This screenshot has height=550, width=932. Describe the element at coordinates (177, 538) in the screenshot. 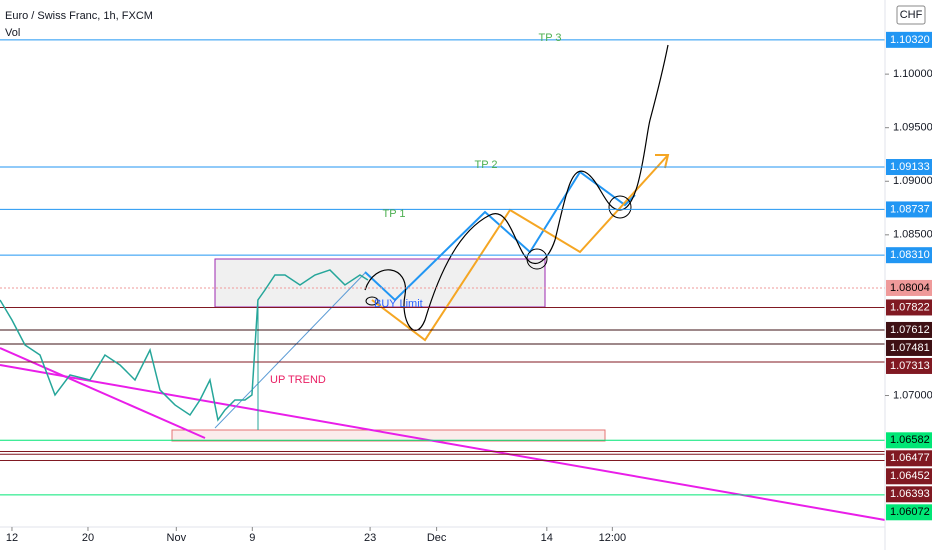

I see `x-tick-label: Nov` at that location.